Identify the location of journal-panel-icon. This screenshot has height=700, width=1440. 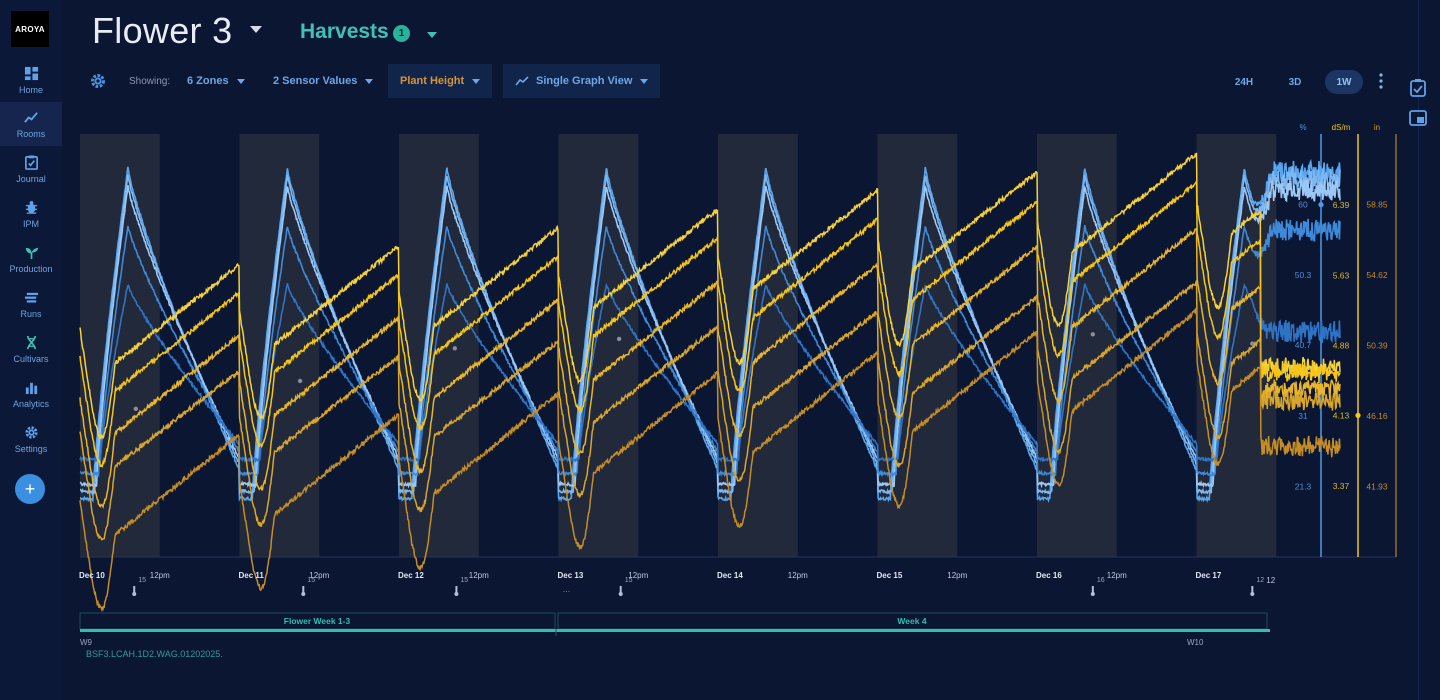
(1418, 88).